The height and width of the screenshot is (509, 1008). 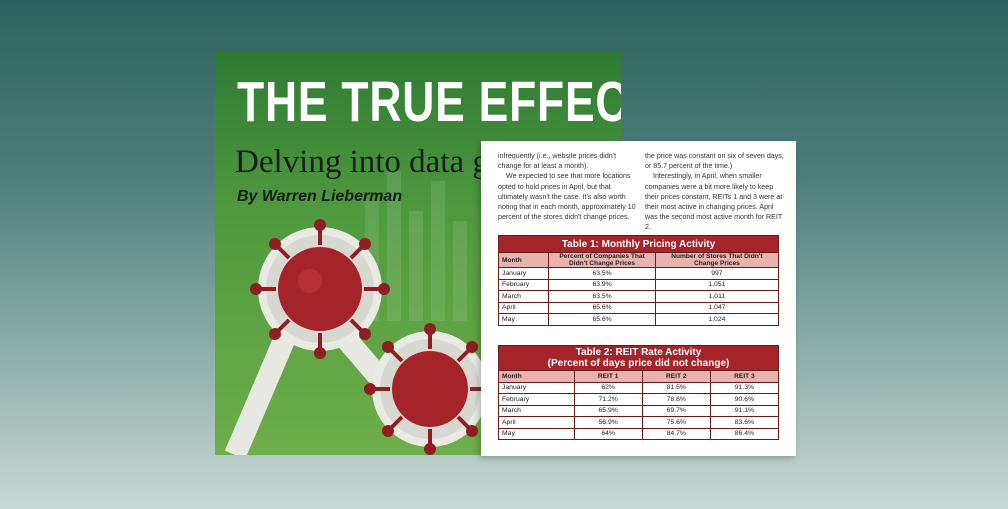 I want to click on table-cell: 86.4%, so click(x=744, y=433).